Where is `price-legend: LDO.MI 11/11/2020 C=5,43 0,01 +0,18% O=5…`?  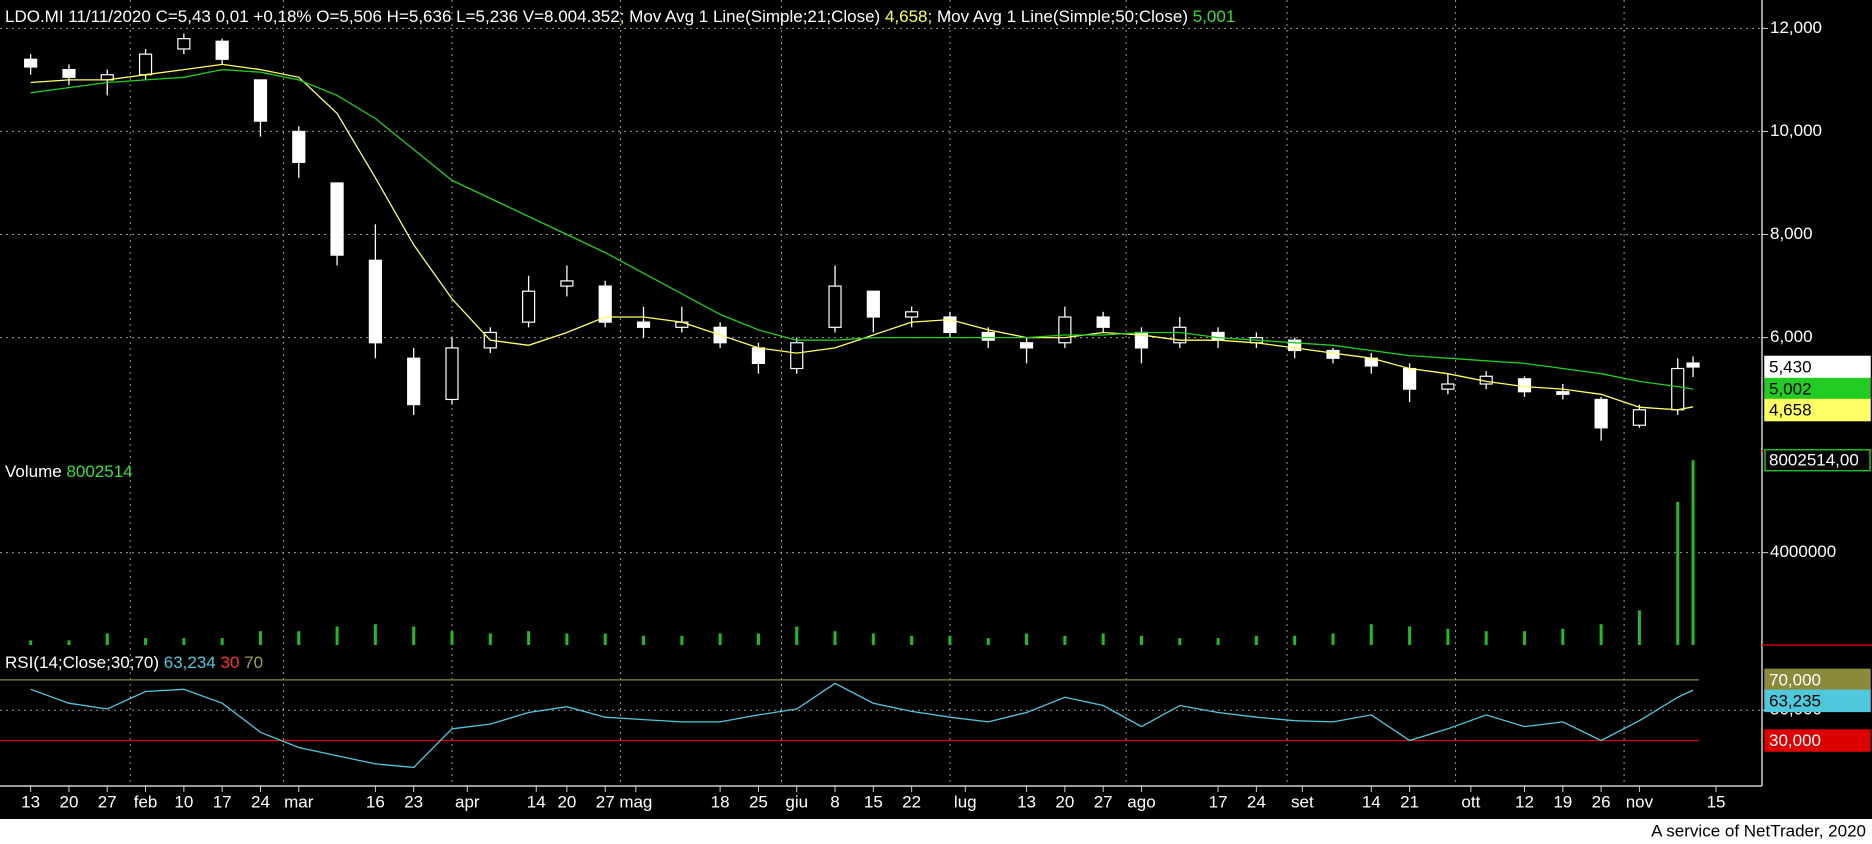
price-legend: LDO.MI 11/11/2020 C=5,43 0,01 +0,18% O=5… is located at coordinates (620, 17).